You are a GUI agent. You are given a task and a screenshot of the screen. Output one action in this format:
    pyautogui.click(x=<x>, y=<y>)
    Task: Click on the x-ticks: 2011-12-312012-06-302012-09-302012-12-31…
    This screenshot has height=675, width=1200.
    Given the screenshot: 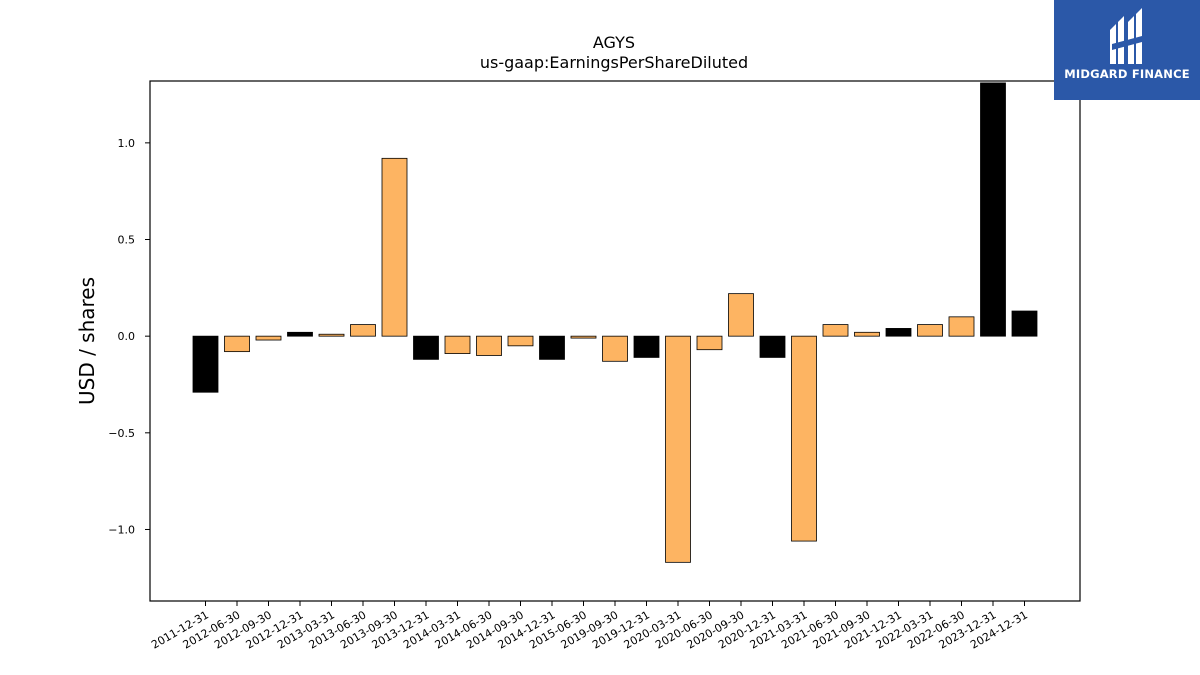 What is the action you would take?
    pyautogui.click(x=589, y=626)
    